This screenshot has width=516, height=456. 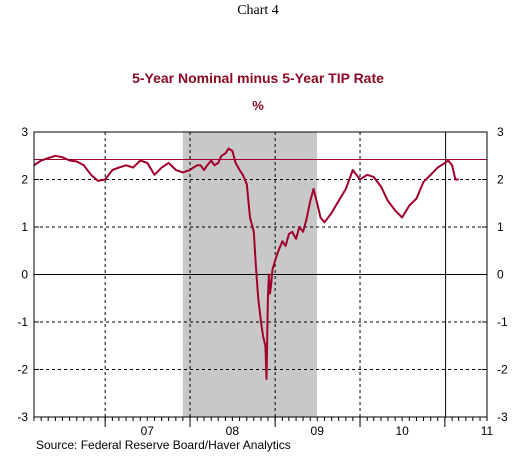 What do you see at coordinates (502, 322) in the screenshot?
I see `y-tick-label-right: -1` at bounding box center [502, 322].